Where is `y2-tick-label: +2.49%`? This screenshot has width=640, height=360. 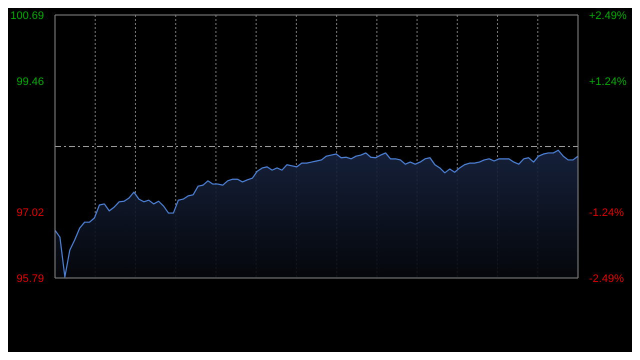 y2-tick-label: +2.49% is located at coordinates (608, 16).